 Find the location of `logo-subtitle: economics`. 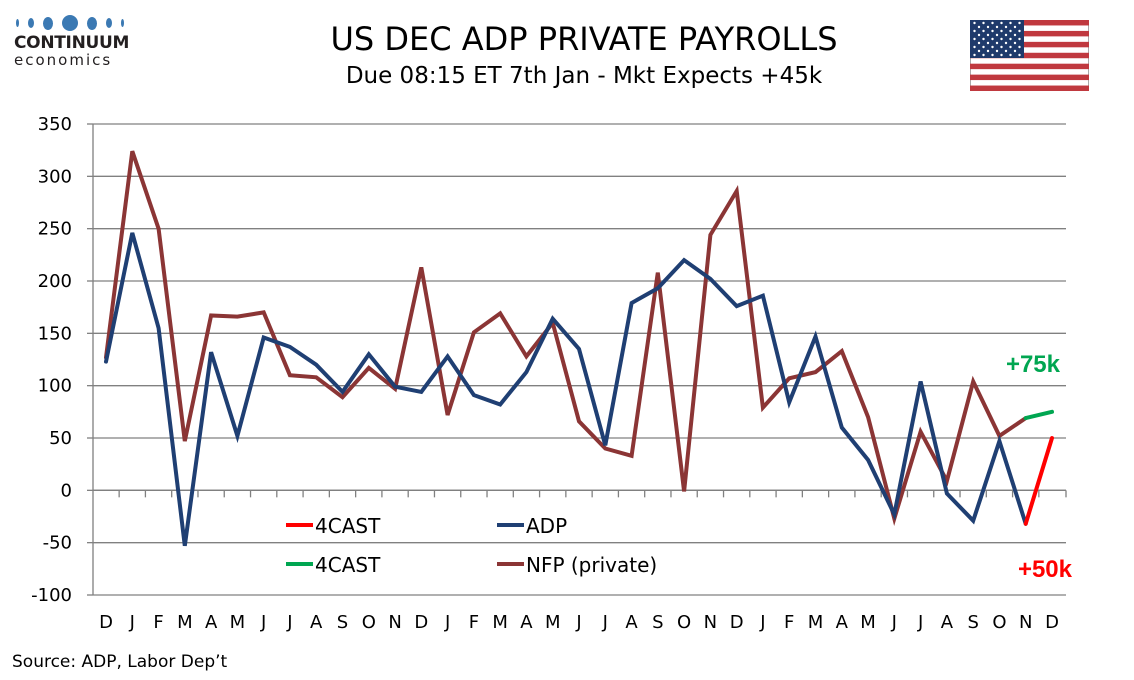

logo-subtitle: economics is located at coordinates (63, 60).